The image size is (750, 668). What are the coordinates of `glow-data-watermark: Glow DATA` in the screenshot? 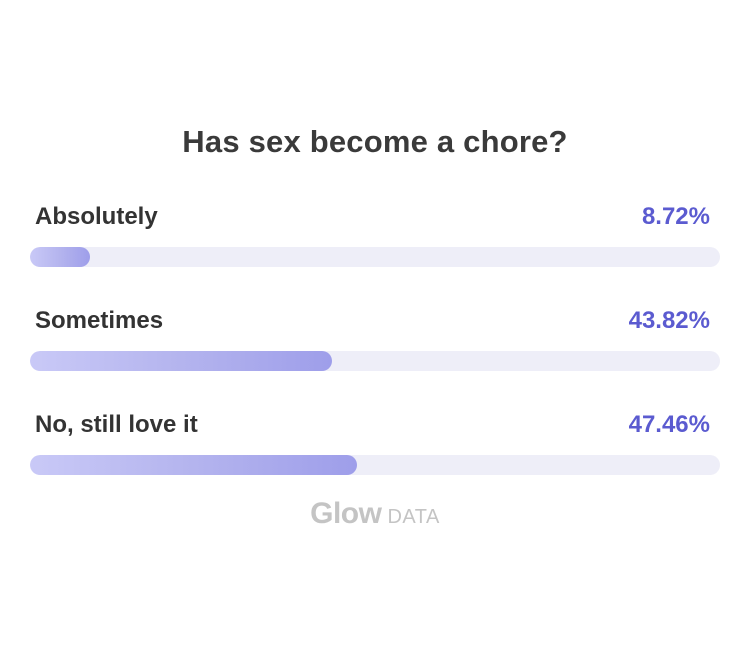 It's located at (375, 514).